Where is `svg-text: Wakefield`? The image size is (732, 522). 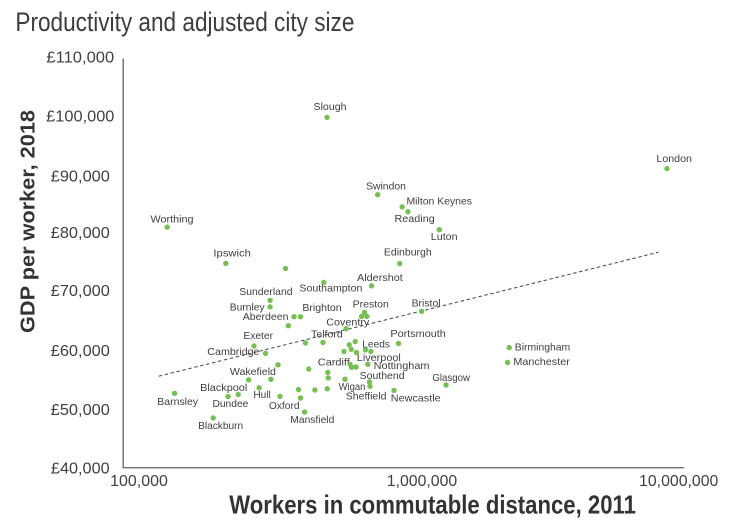
svg-text: Wakefield is located at coordinates (253, 372).